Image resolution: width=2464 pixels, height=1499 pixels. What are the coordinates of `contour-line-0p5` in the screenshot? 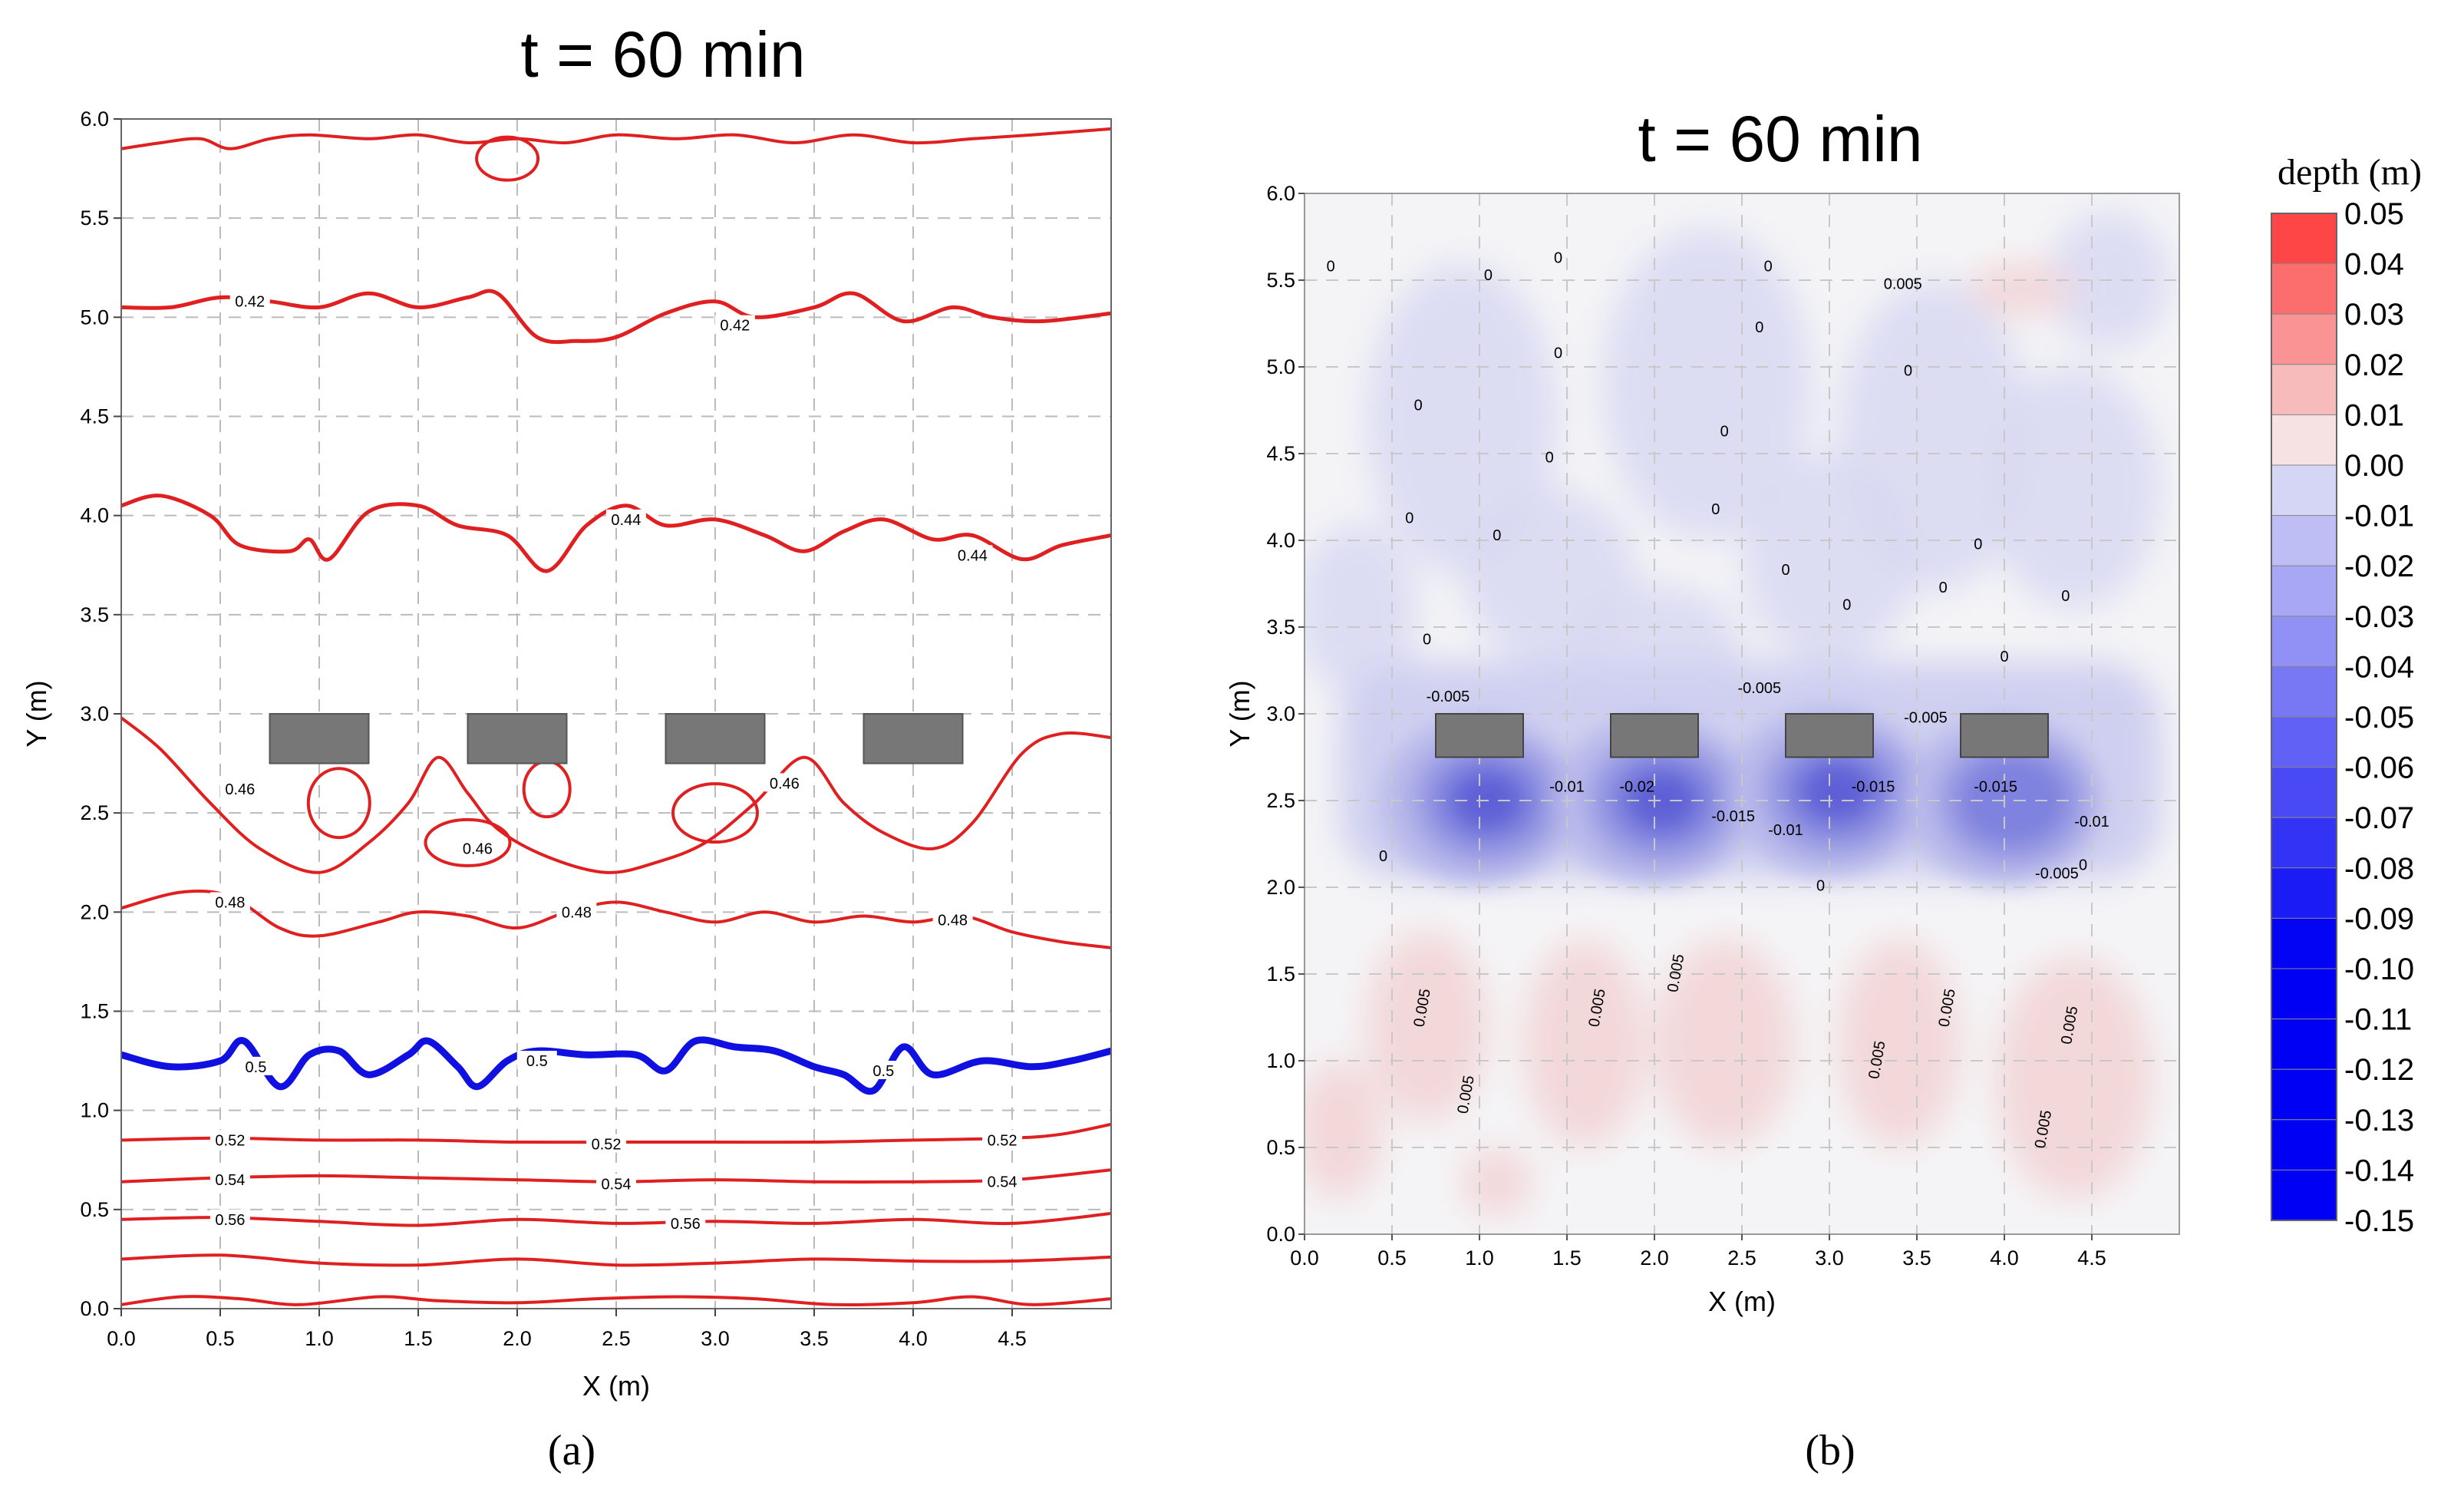 It's located at (616, 1065).